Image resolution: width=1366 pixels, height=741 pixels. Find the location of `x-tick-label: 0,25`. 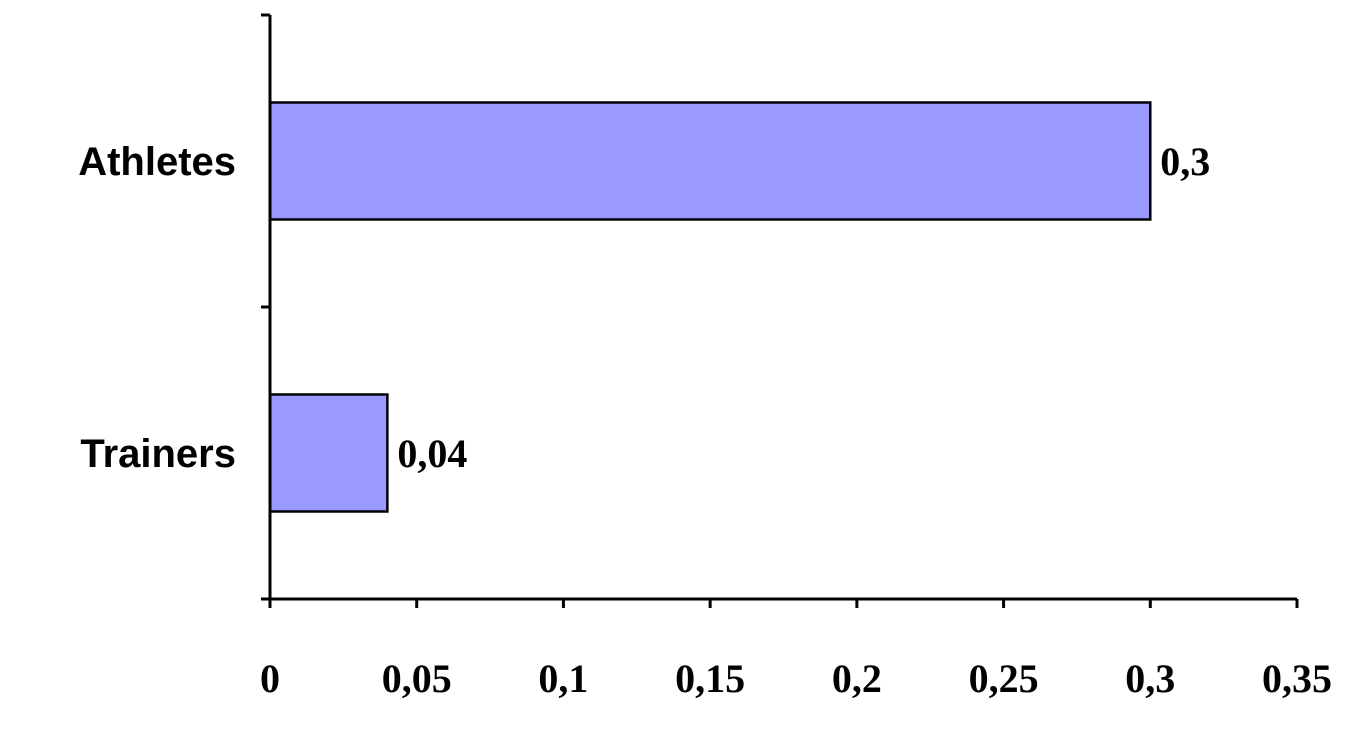

x-tick-label: 0,25 is located at coordinates (1004, 678).